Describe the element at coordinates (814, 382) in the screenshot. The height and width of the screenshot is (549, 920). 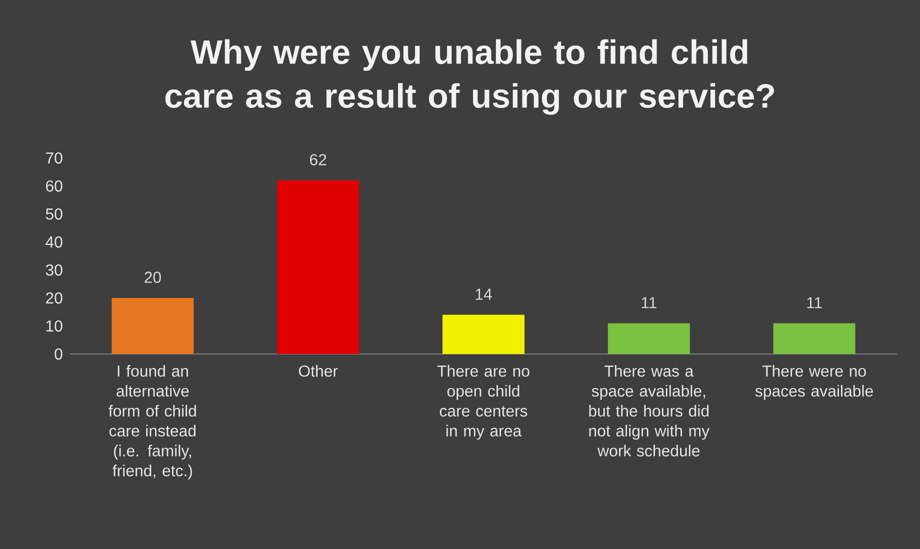
I see `x-tick-label: There were no spaces available` at that location.